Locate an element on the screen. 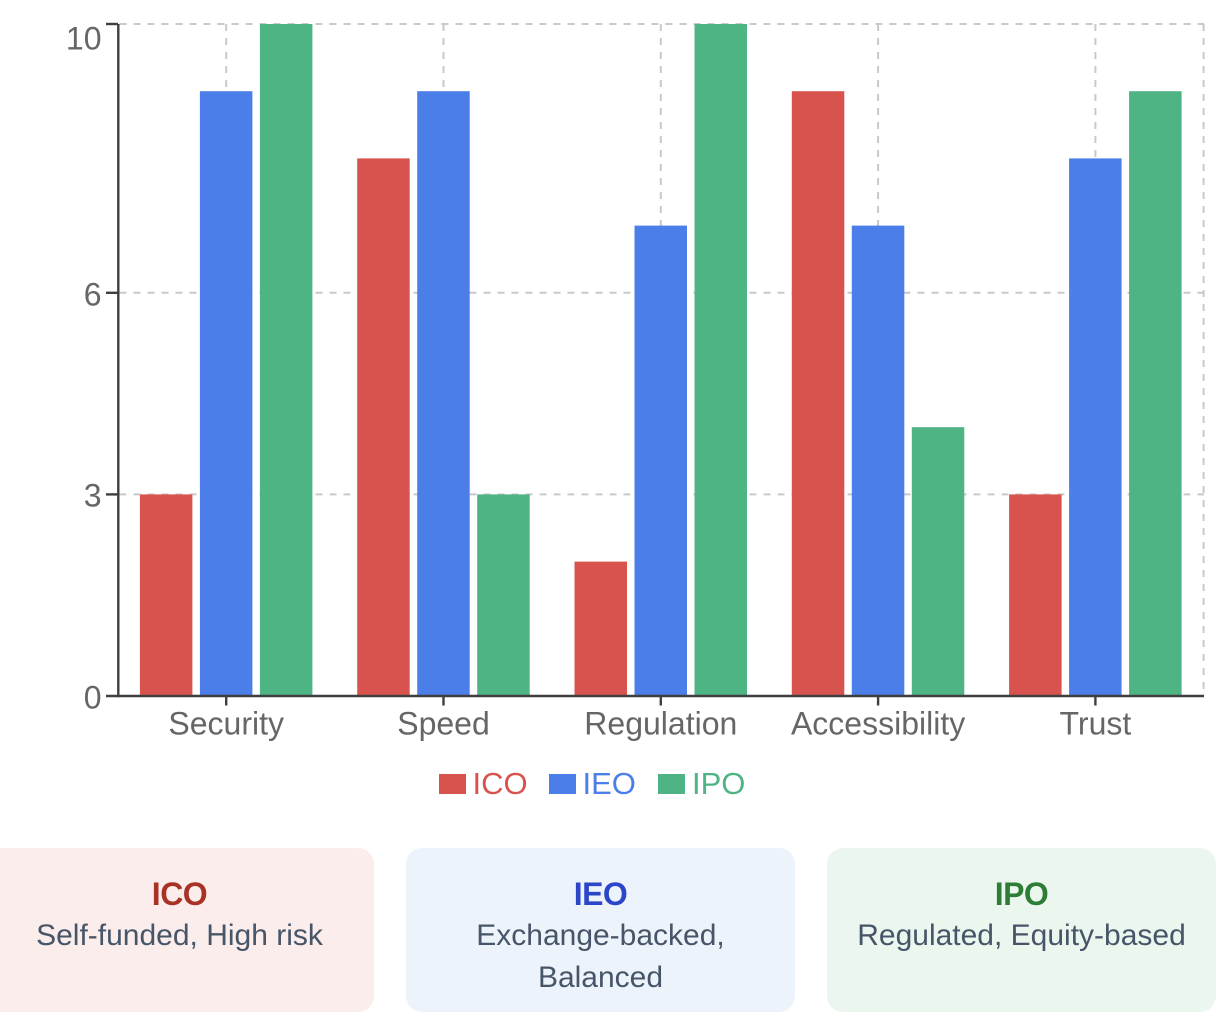  svg-text: 10 is located at coordinates (84, 39).